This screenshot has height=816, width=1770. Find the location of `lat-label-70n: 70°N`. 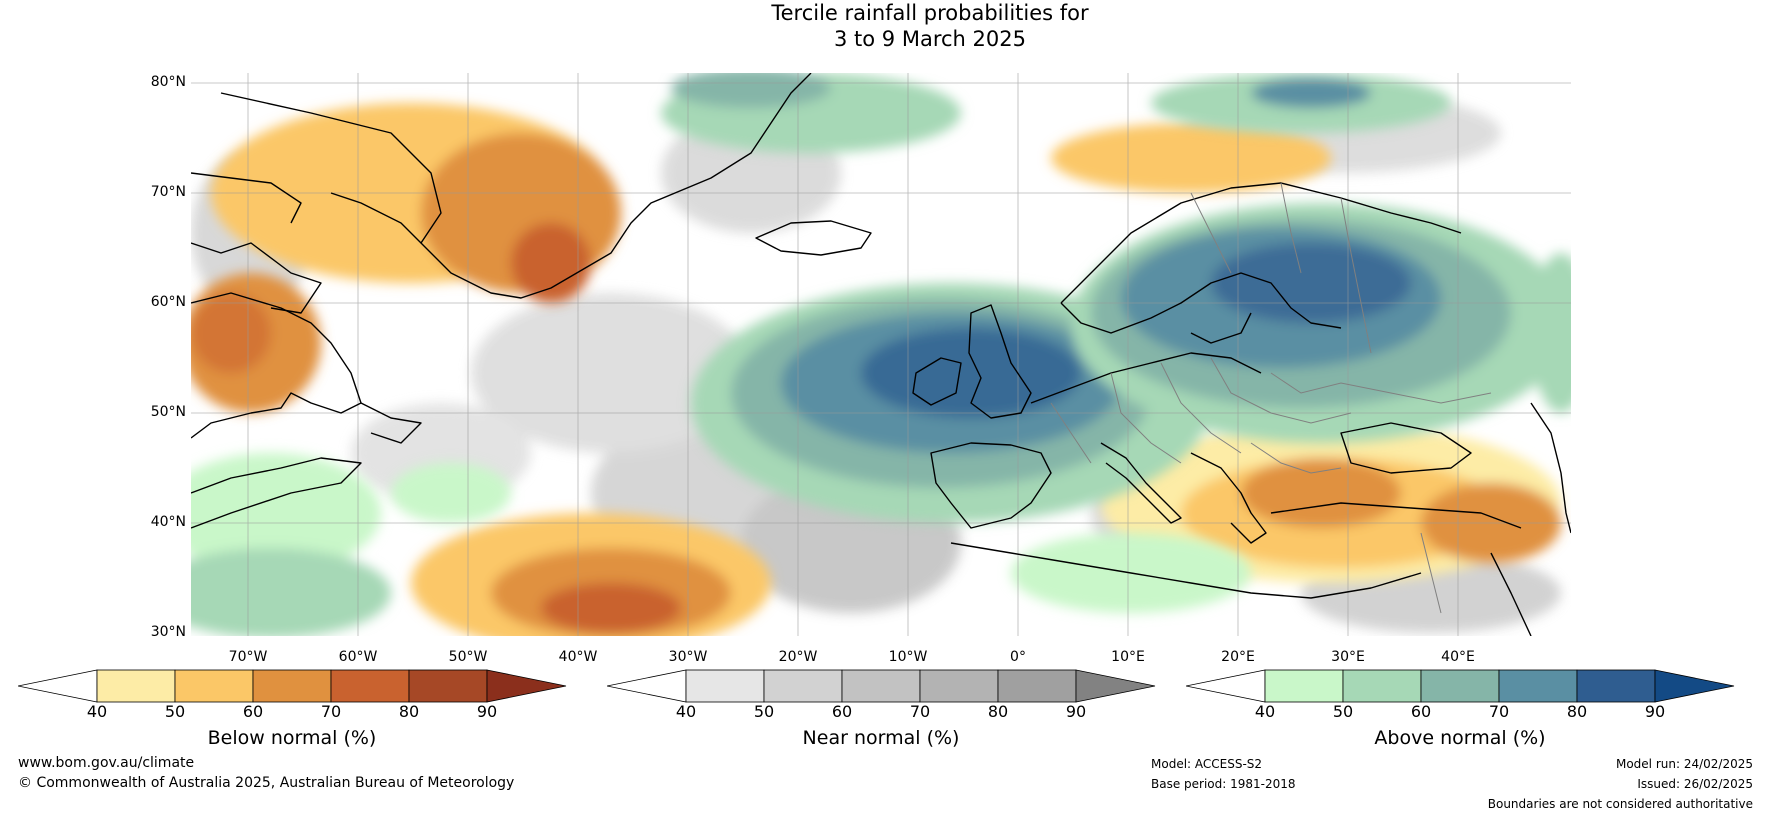

lat-label-70n: 70°N is located at coordinates (168, 192).